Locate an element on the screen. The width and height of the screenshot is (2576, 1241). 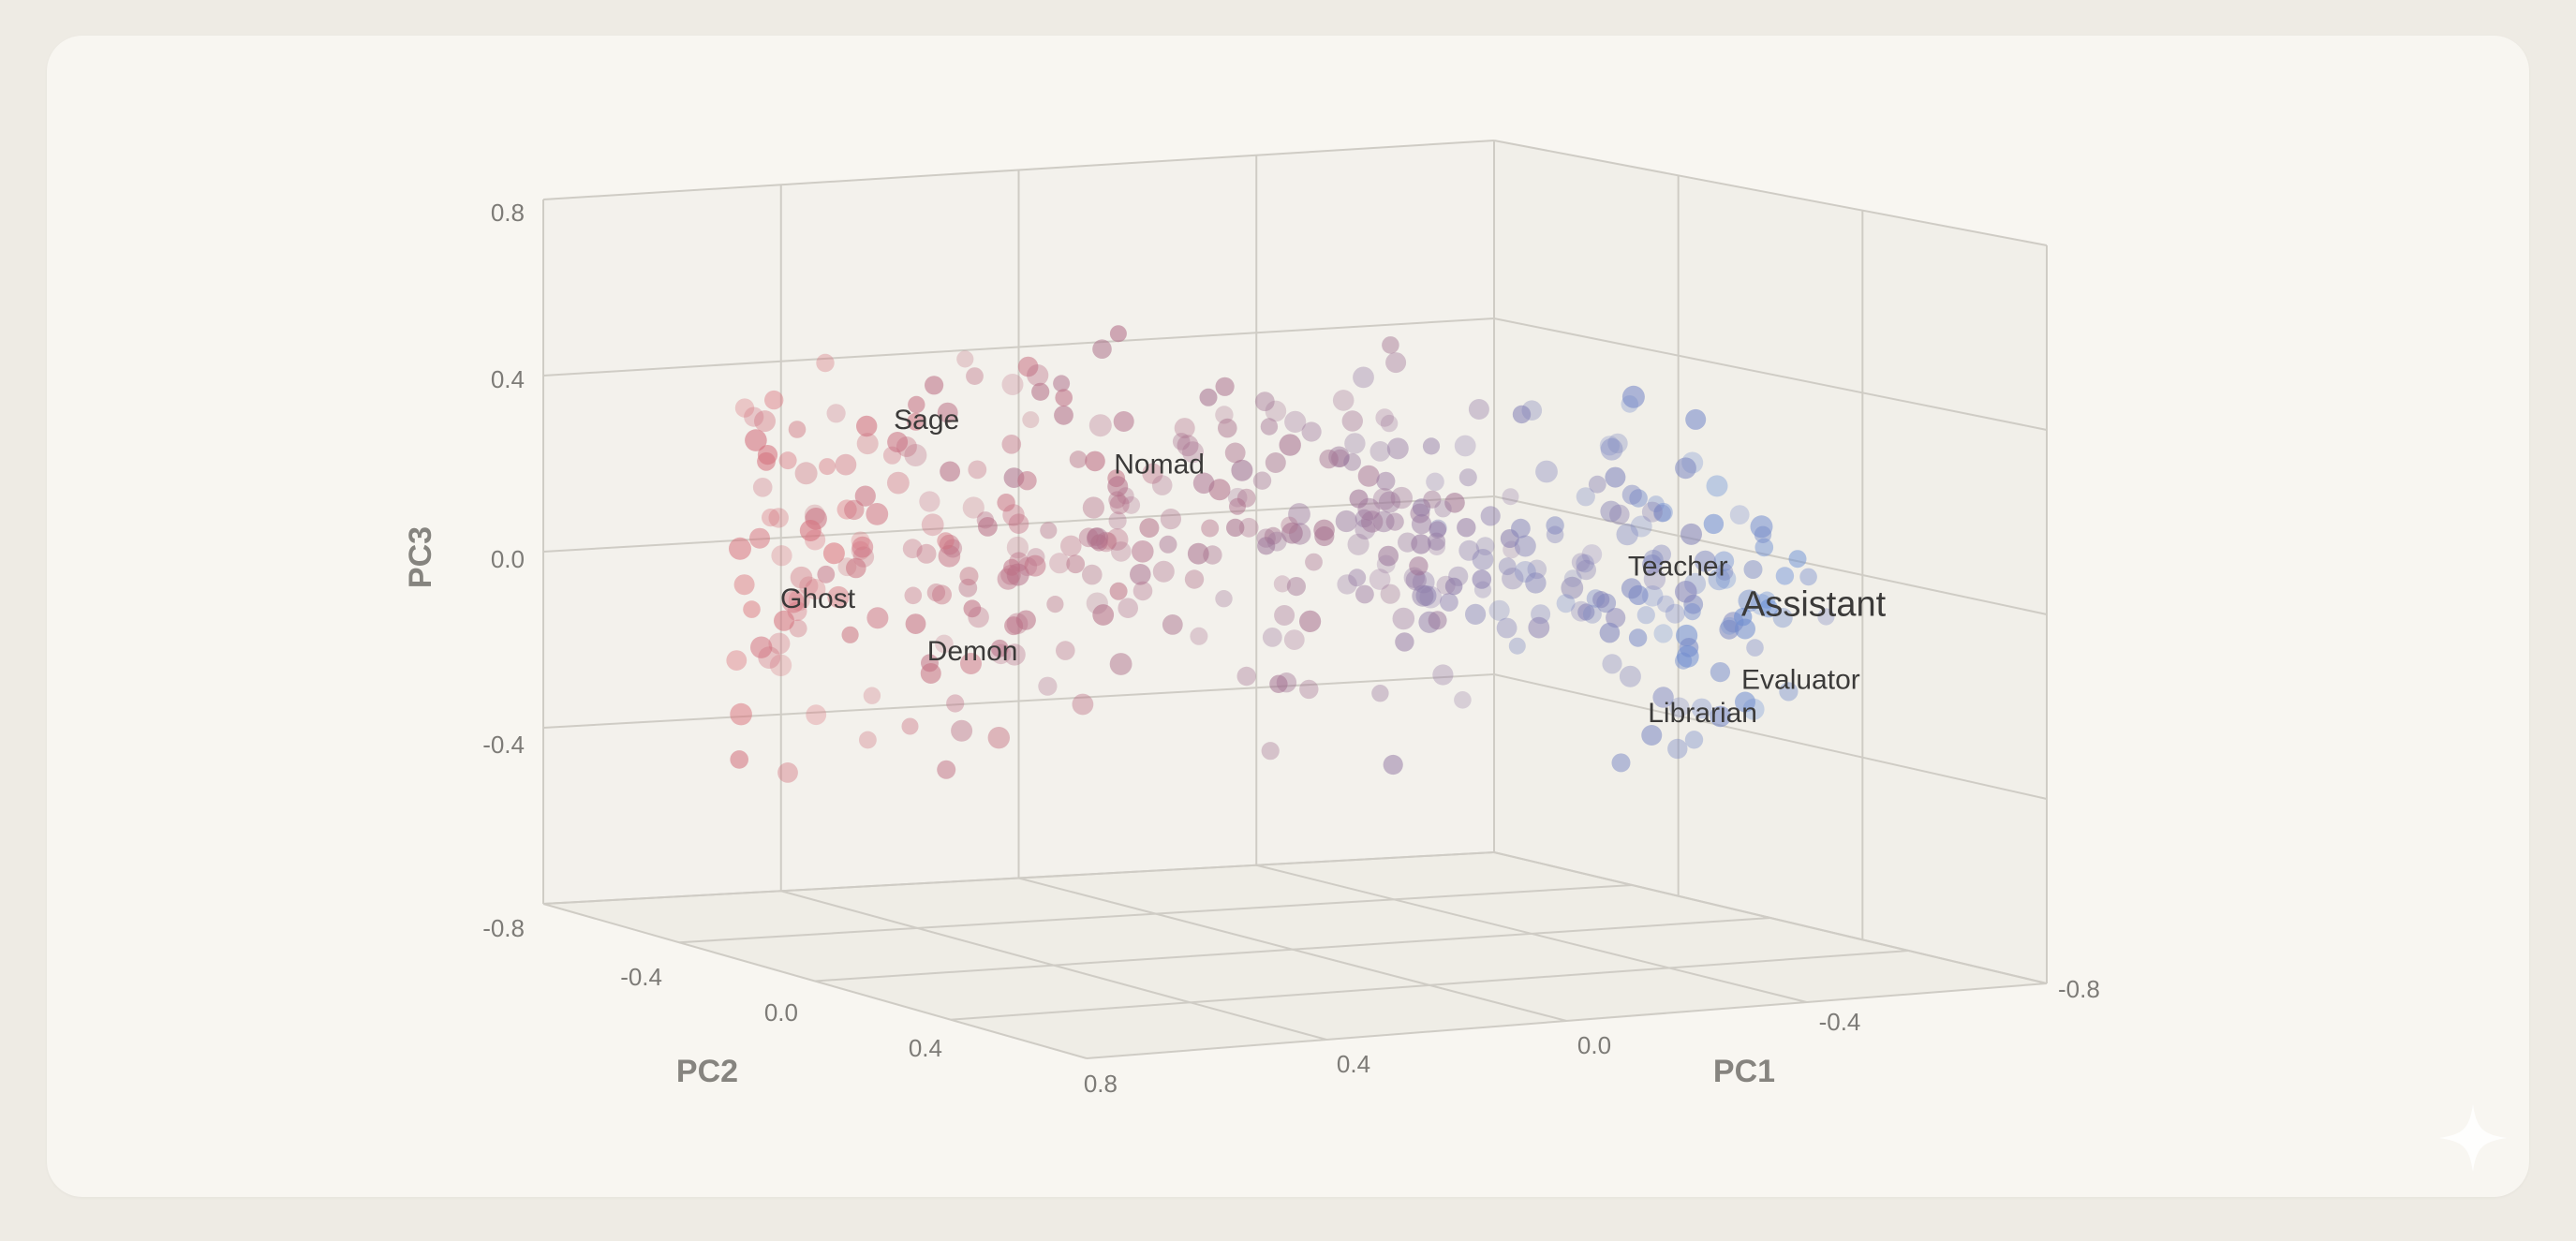
labeled-point-demon is located at coordinates (931, 673).